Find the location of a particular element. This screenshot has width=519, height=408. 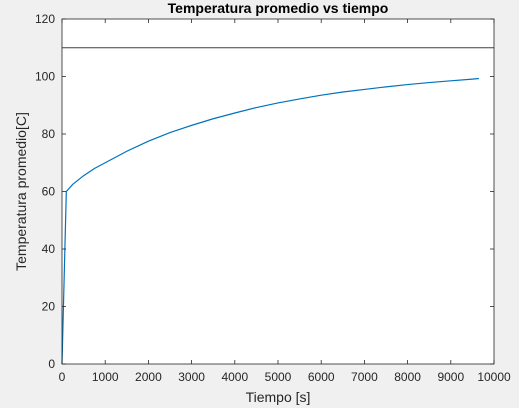

x-axis-label: Tiempo [s] is located at coordinates (278, 397).